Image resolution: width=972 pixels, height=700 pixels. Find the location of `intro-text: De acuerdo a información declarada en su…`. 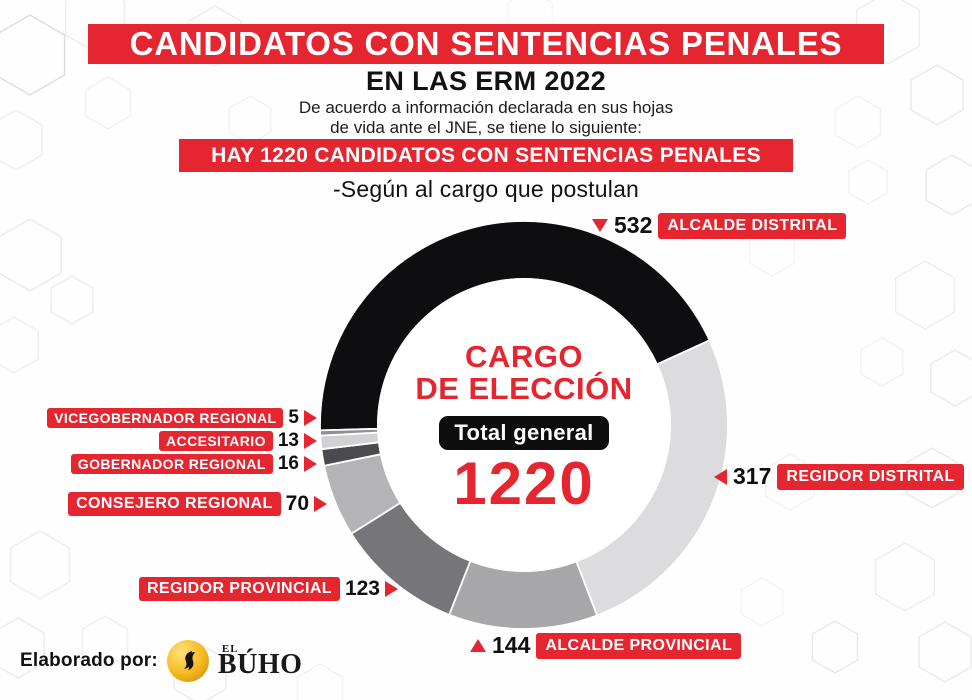

intro-text: De acuerdo a información declarada en su… is located at coordinates (486, 118).